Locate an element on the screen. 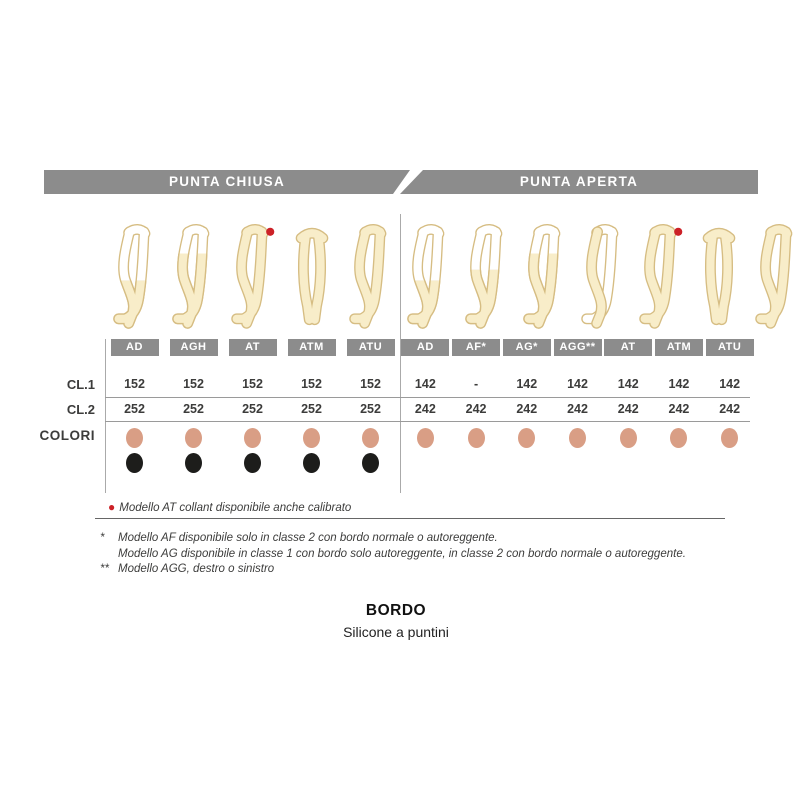  model-badge: AT is located at coordinates (628, 347).